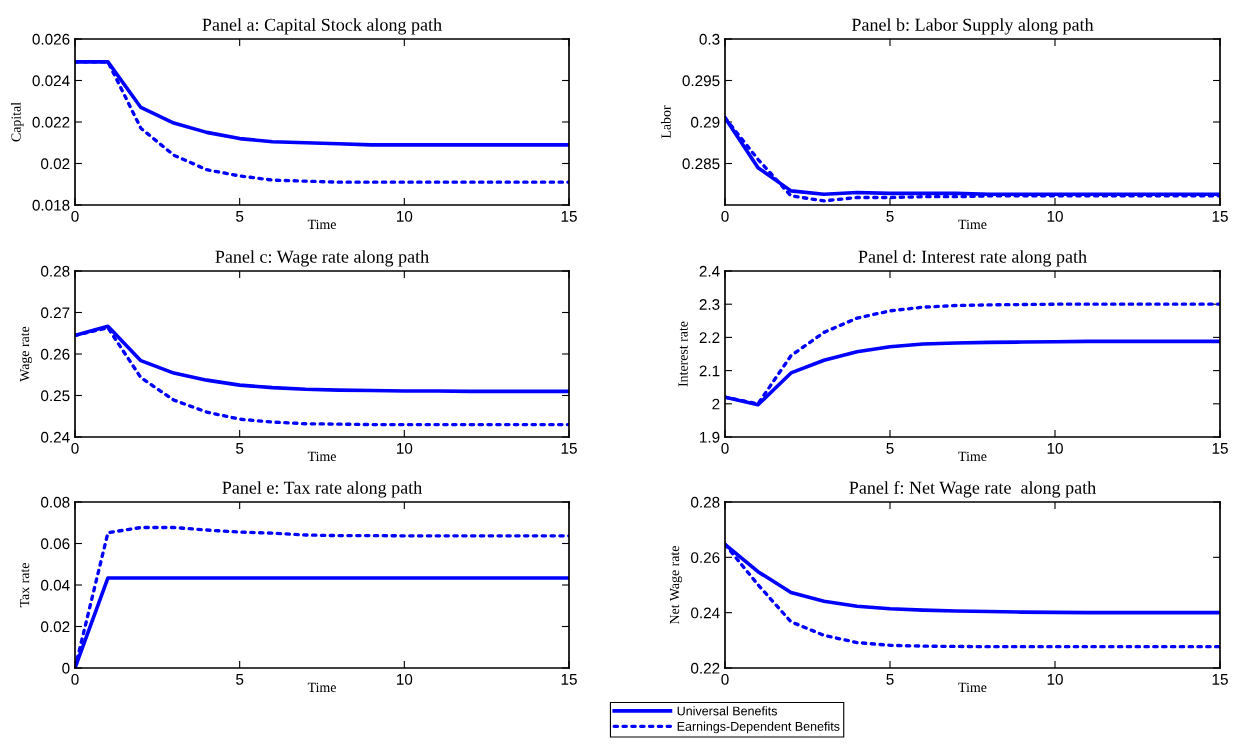 Image resolution: width=1246 pixels, height=744 pixels. I want to click on y-axis-title: Net Wage rate, so click(676, 585).